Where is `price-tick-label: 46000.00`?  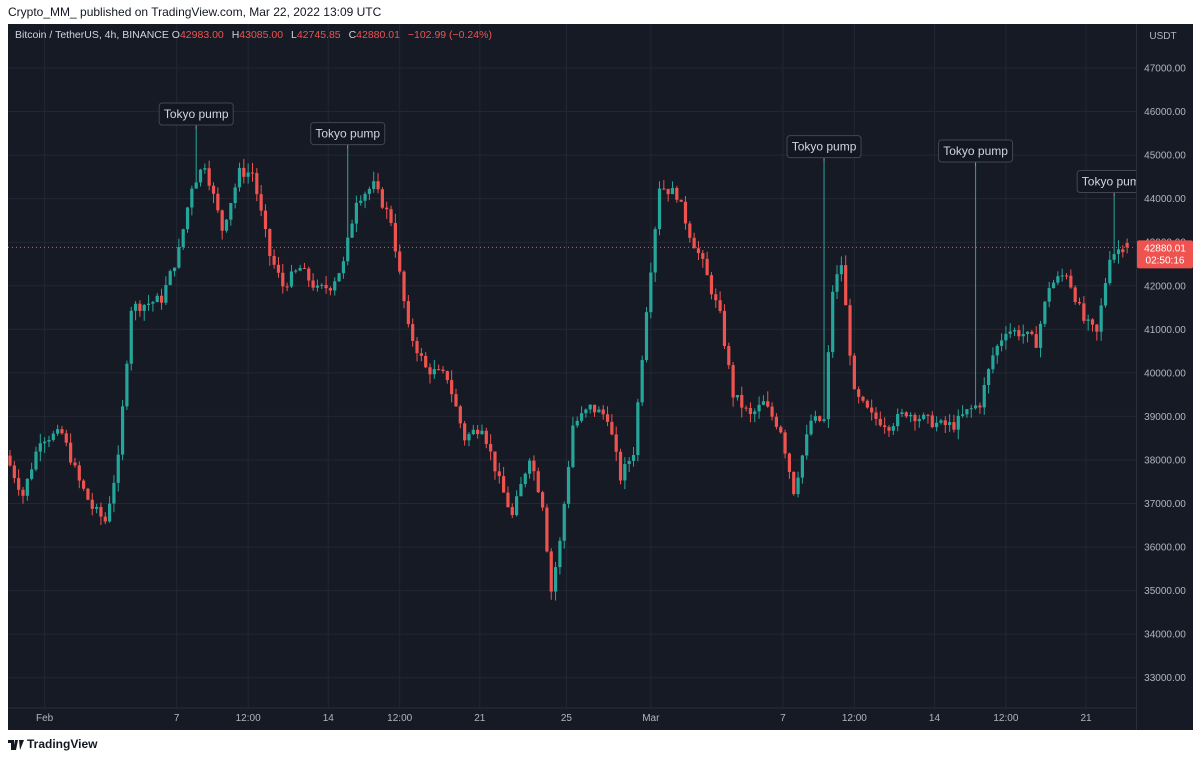
price-tick-label: 46000.00 is located at coordinates (1165, 112).